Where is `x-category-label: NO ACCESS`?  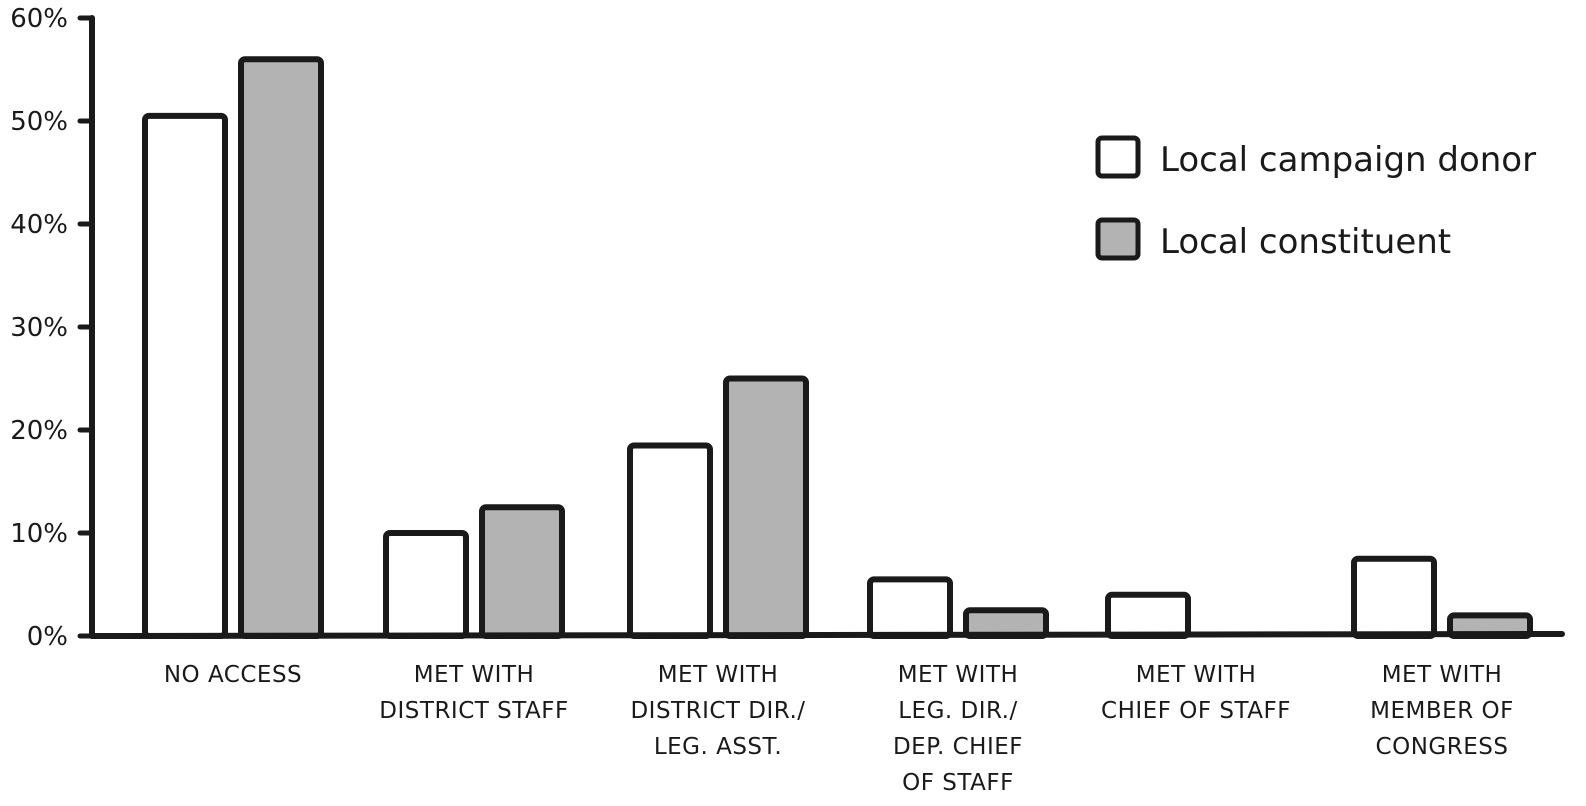
x-category-label: NO ACCESS is located at coordinates (233, 675).